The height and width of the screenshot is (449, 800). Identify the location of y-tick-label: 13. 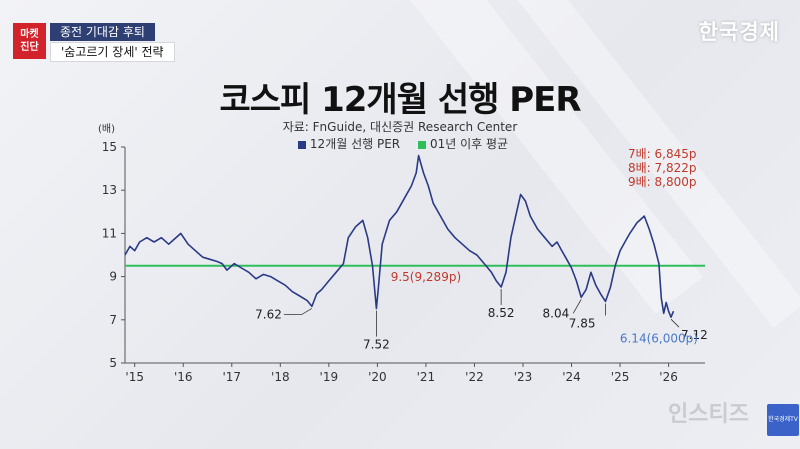
(109, 190).